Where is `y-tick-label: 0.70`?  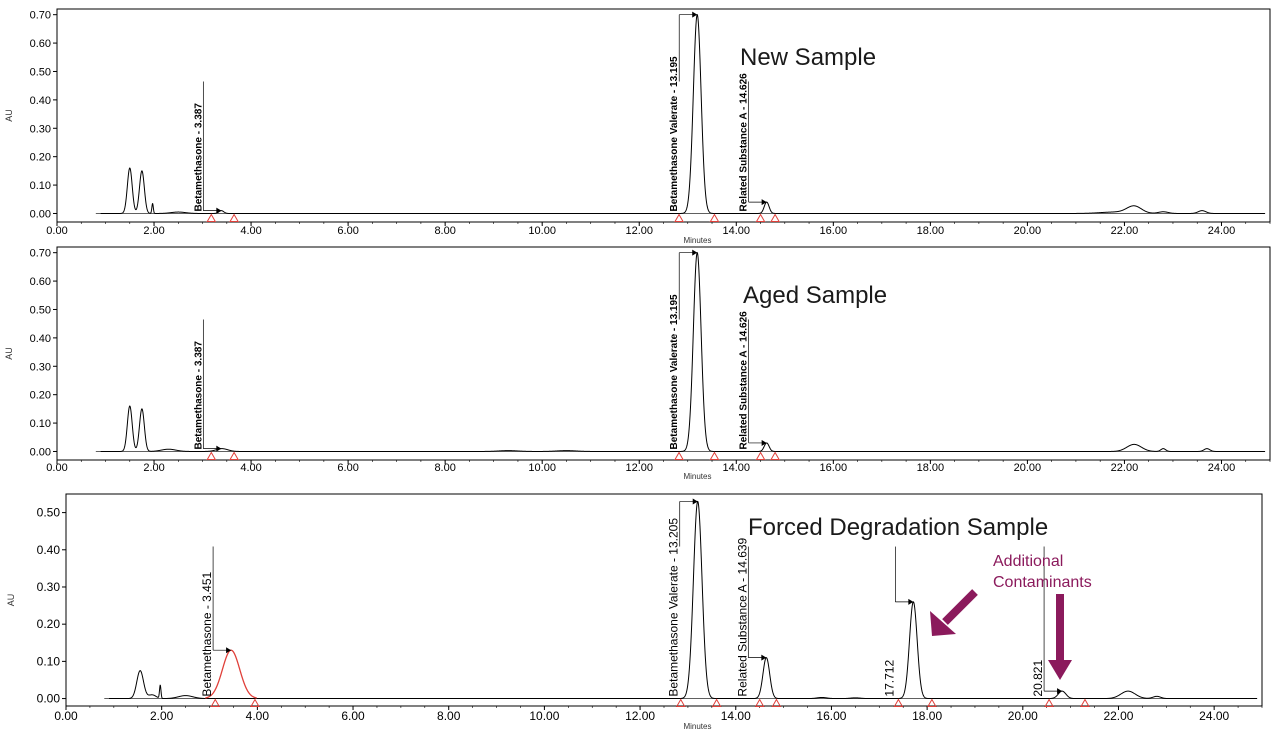
y-tick-label: 0.70 is located at coordinates (40, 254).